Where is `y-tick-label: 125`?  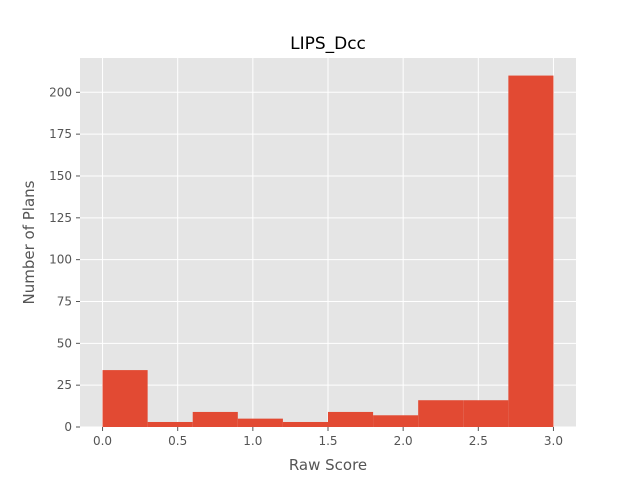 y-tick-label: 125 is located at coordinates (60, 218).